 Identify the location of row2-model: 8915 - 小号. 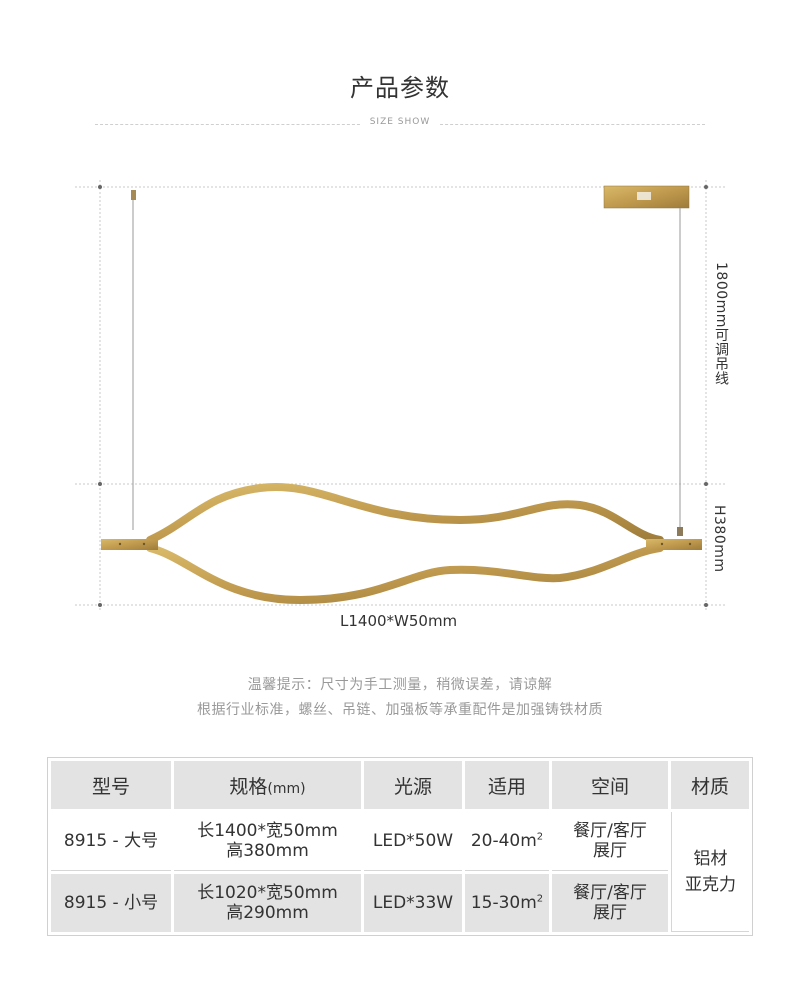
(111, 903).